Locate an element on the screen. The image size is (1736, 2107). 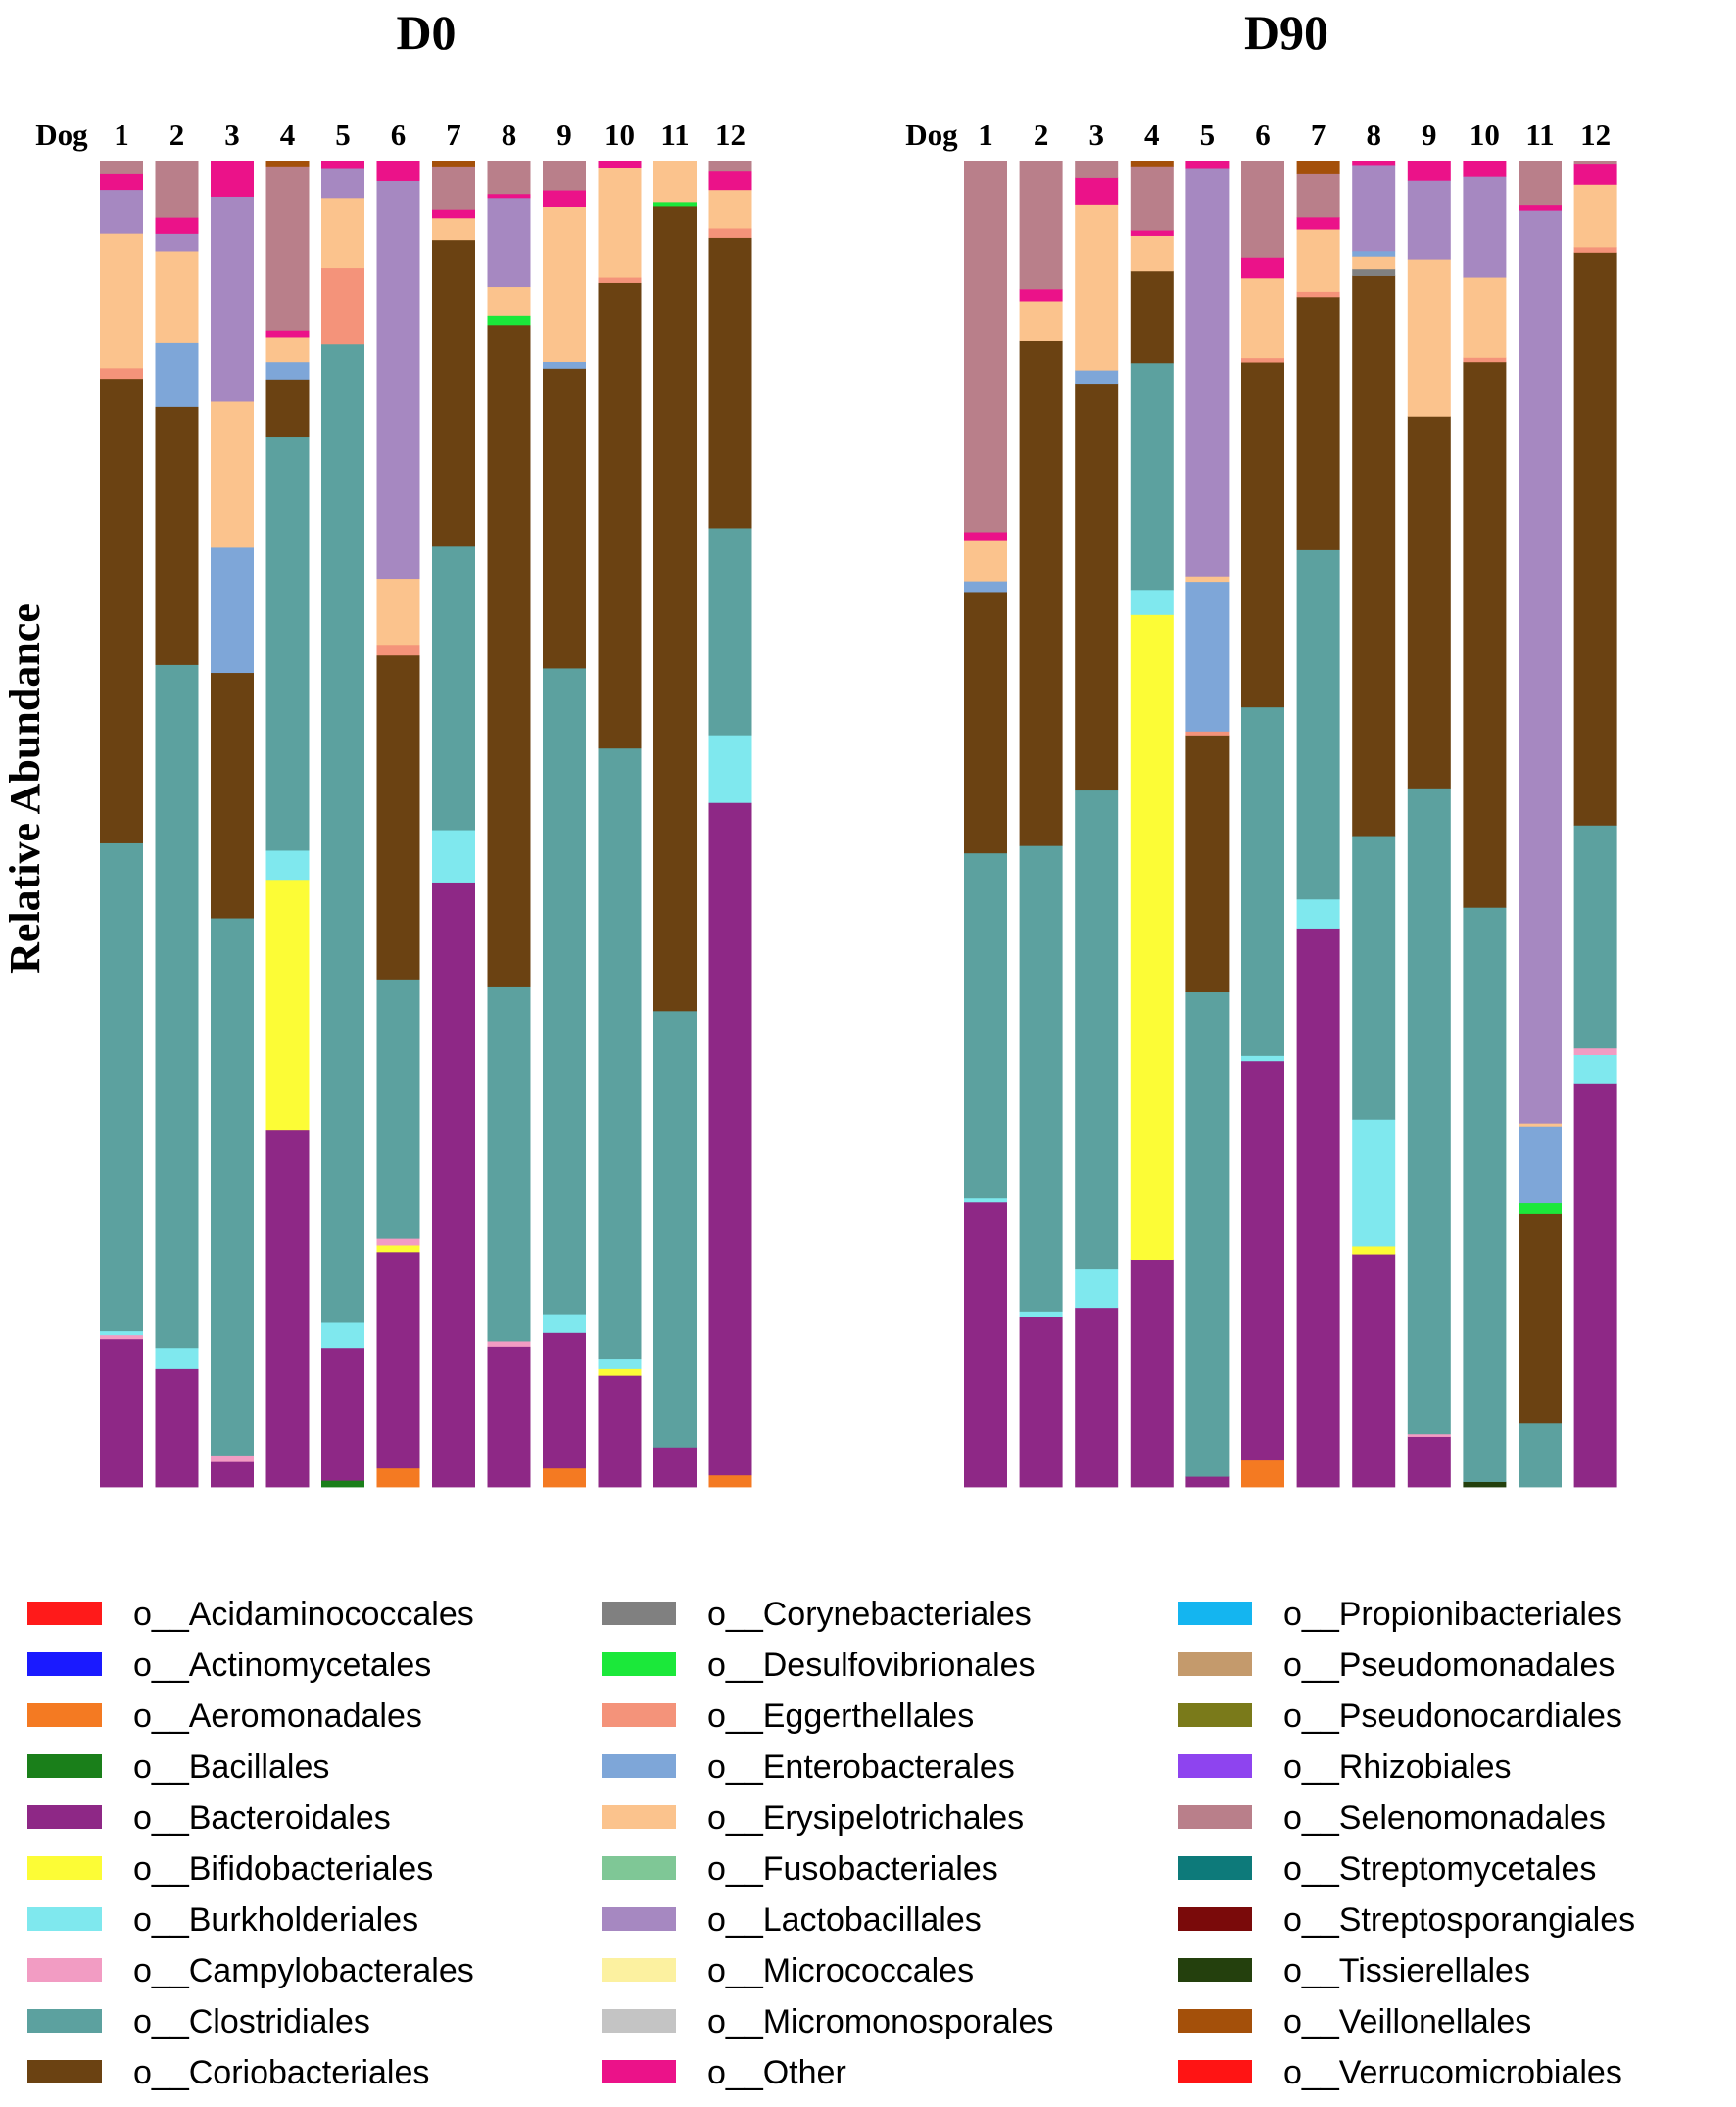
legend-item: o__Pseudonocardiales is located at coordinates (1400, 1716).